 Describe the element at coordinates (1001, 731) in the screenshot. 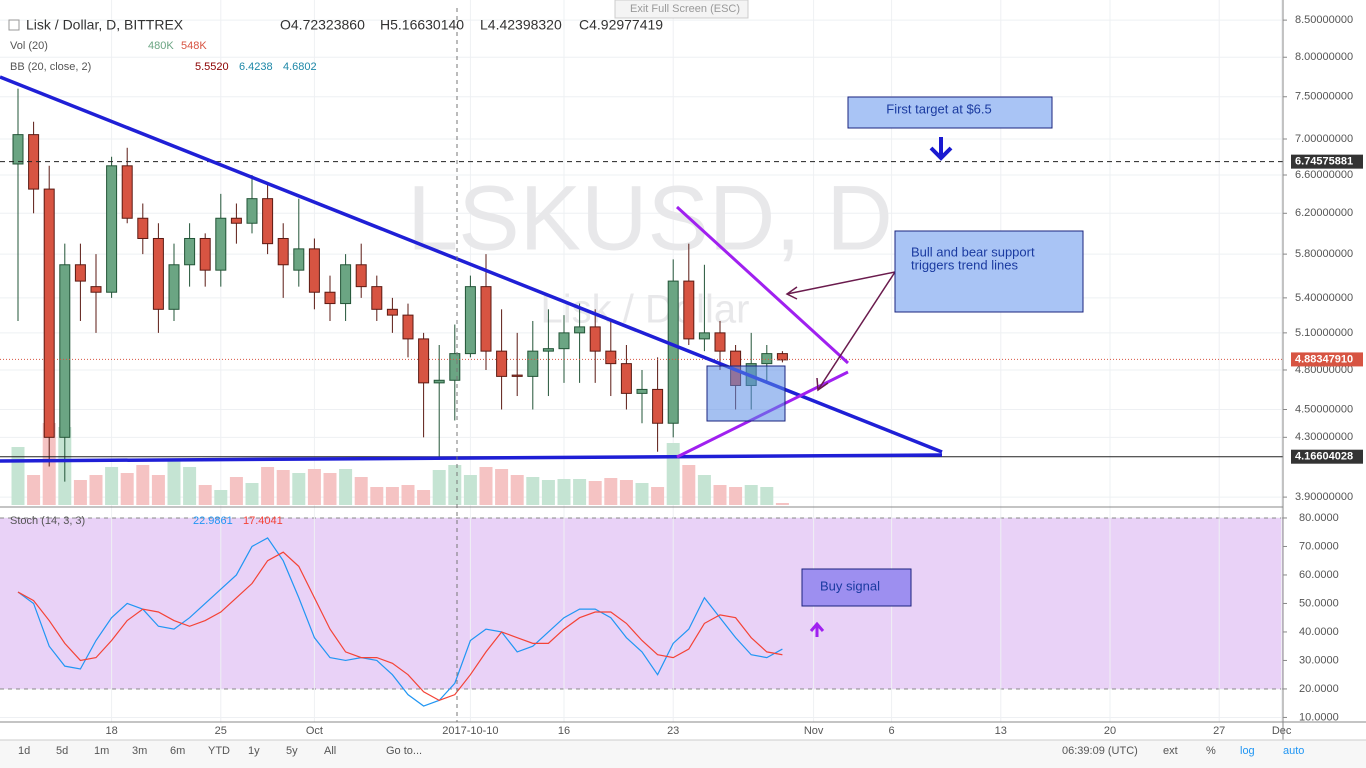

I see `x-tick-label: 13` at that location.